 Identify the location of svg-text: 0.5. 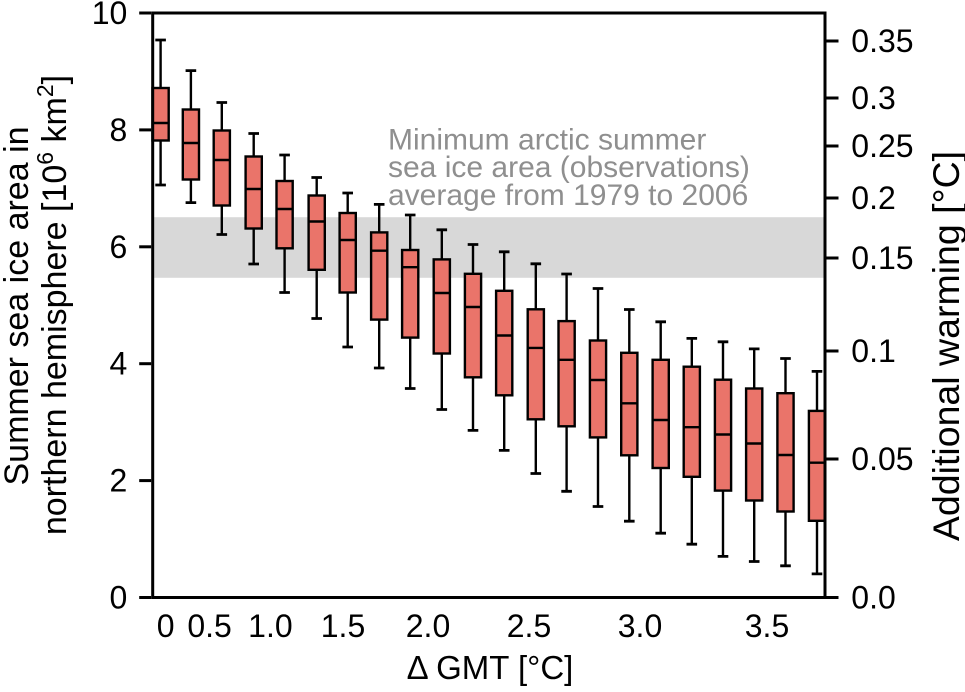
(209, 626).